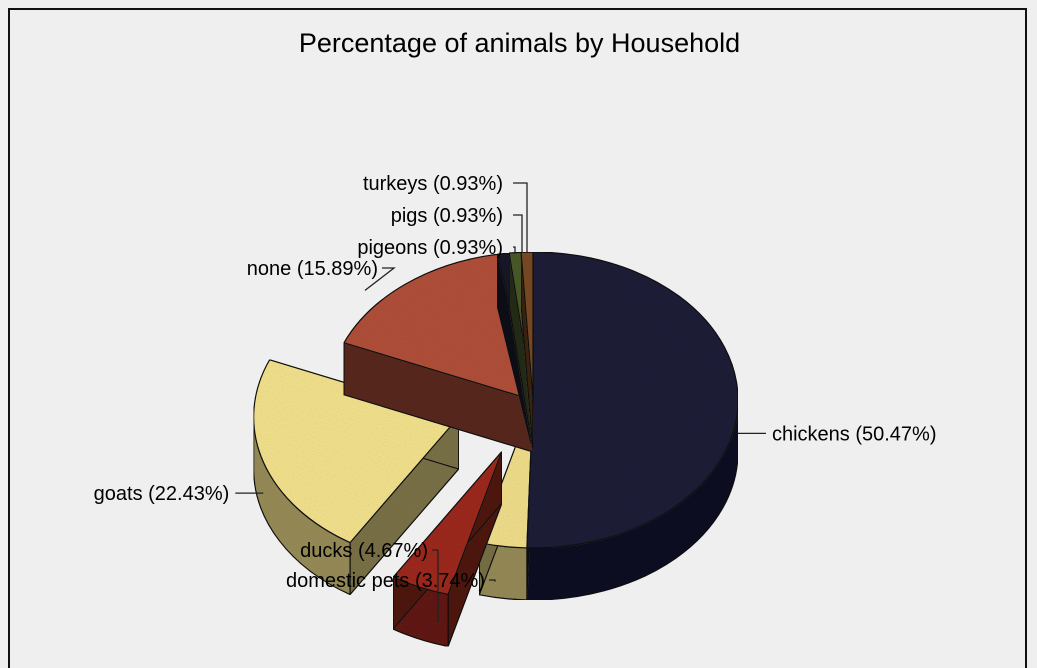 Image resolution: width=1037 pixels, height=668 pixels. Describe the element at coordinates (162, 494) in the screenshot. I see `slice-label-goats: goats (22.43%)` at that location.